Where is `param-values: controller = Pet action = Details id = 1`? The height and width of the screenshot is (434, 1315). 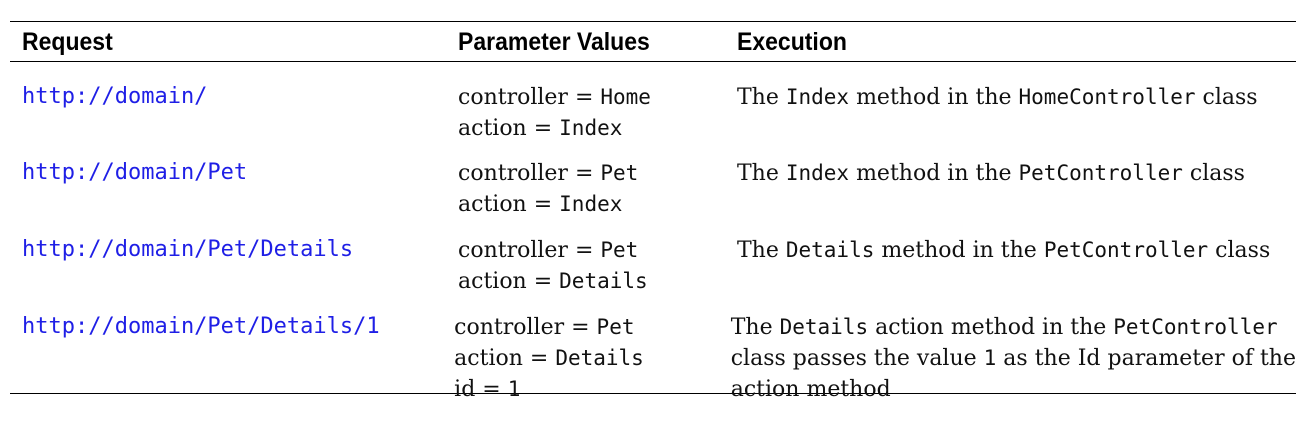
param-values: controller = Pet action = Details id = 1 is located at coordinates (592, 357).